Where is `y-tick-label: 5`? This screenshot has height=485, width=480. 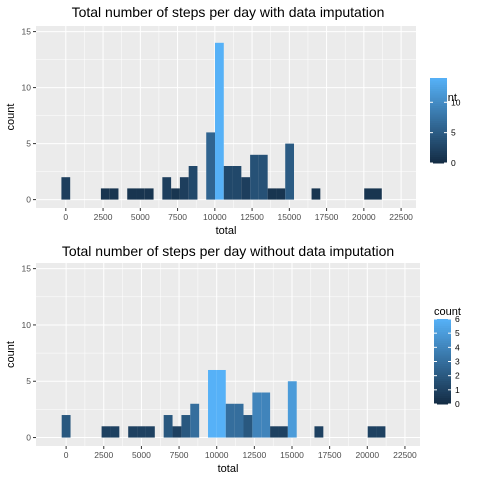 y-tick-label: 5 is located at coordinates (28, 381).